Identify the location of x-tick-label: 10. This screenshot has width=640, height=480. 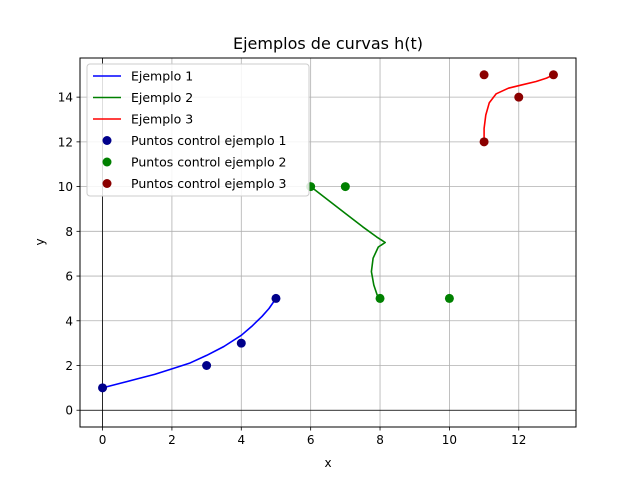
(449, 440).